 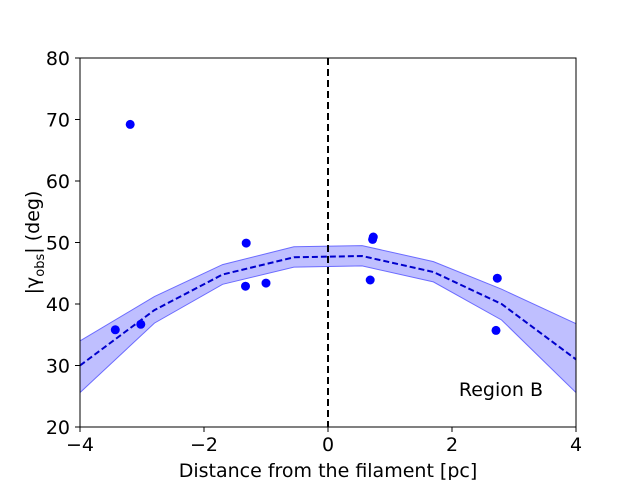 What do you see at coordinates (33, 286) in the screenshot?
I see `y-axis-label-base: |γ` at bounding box center [33, 286].